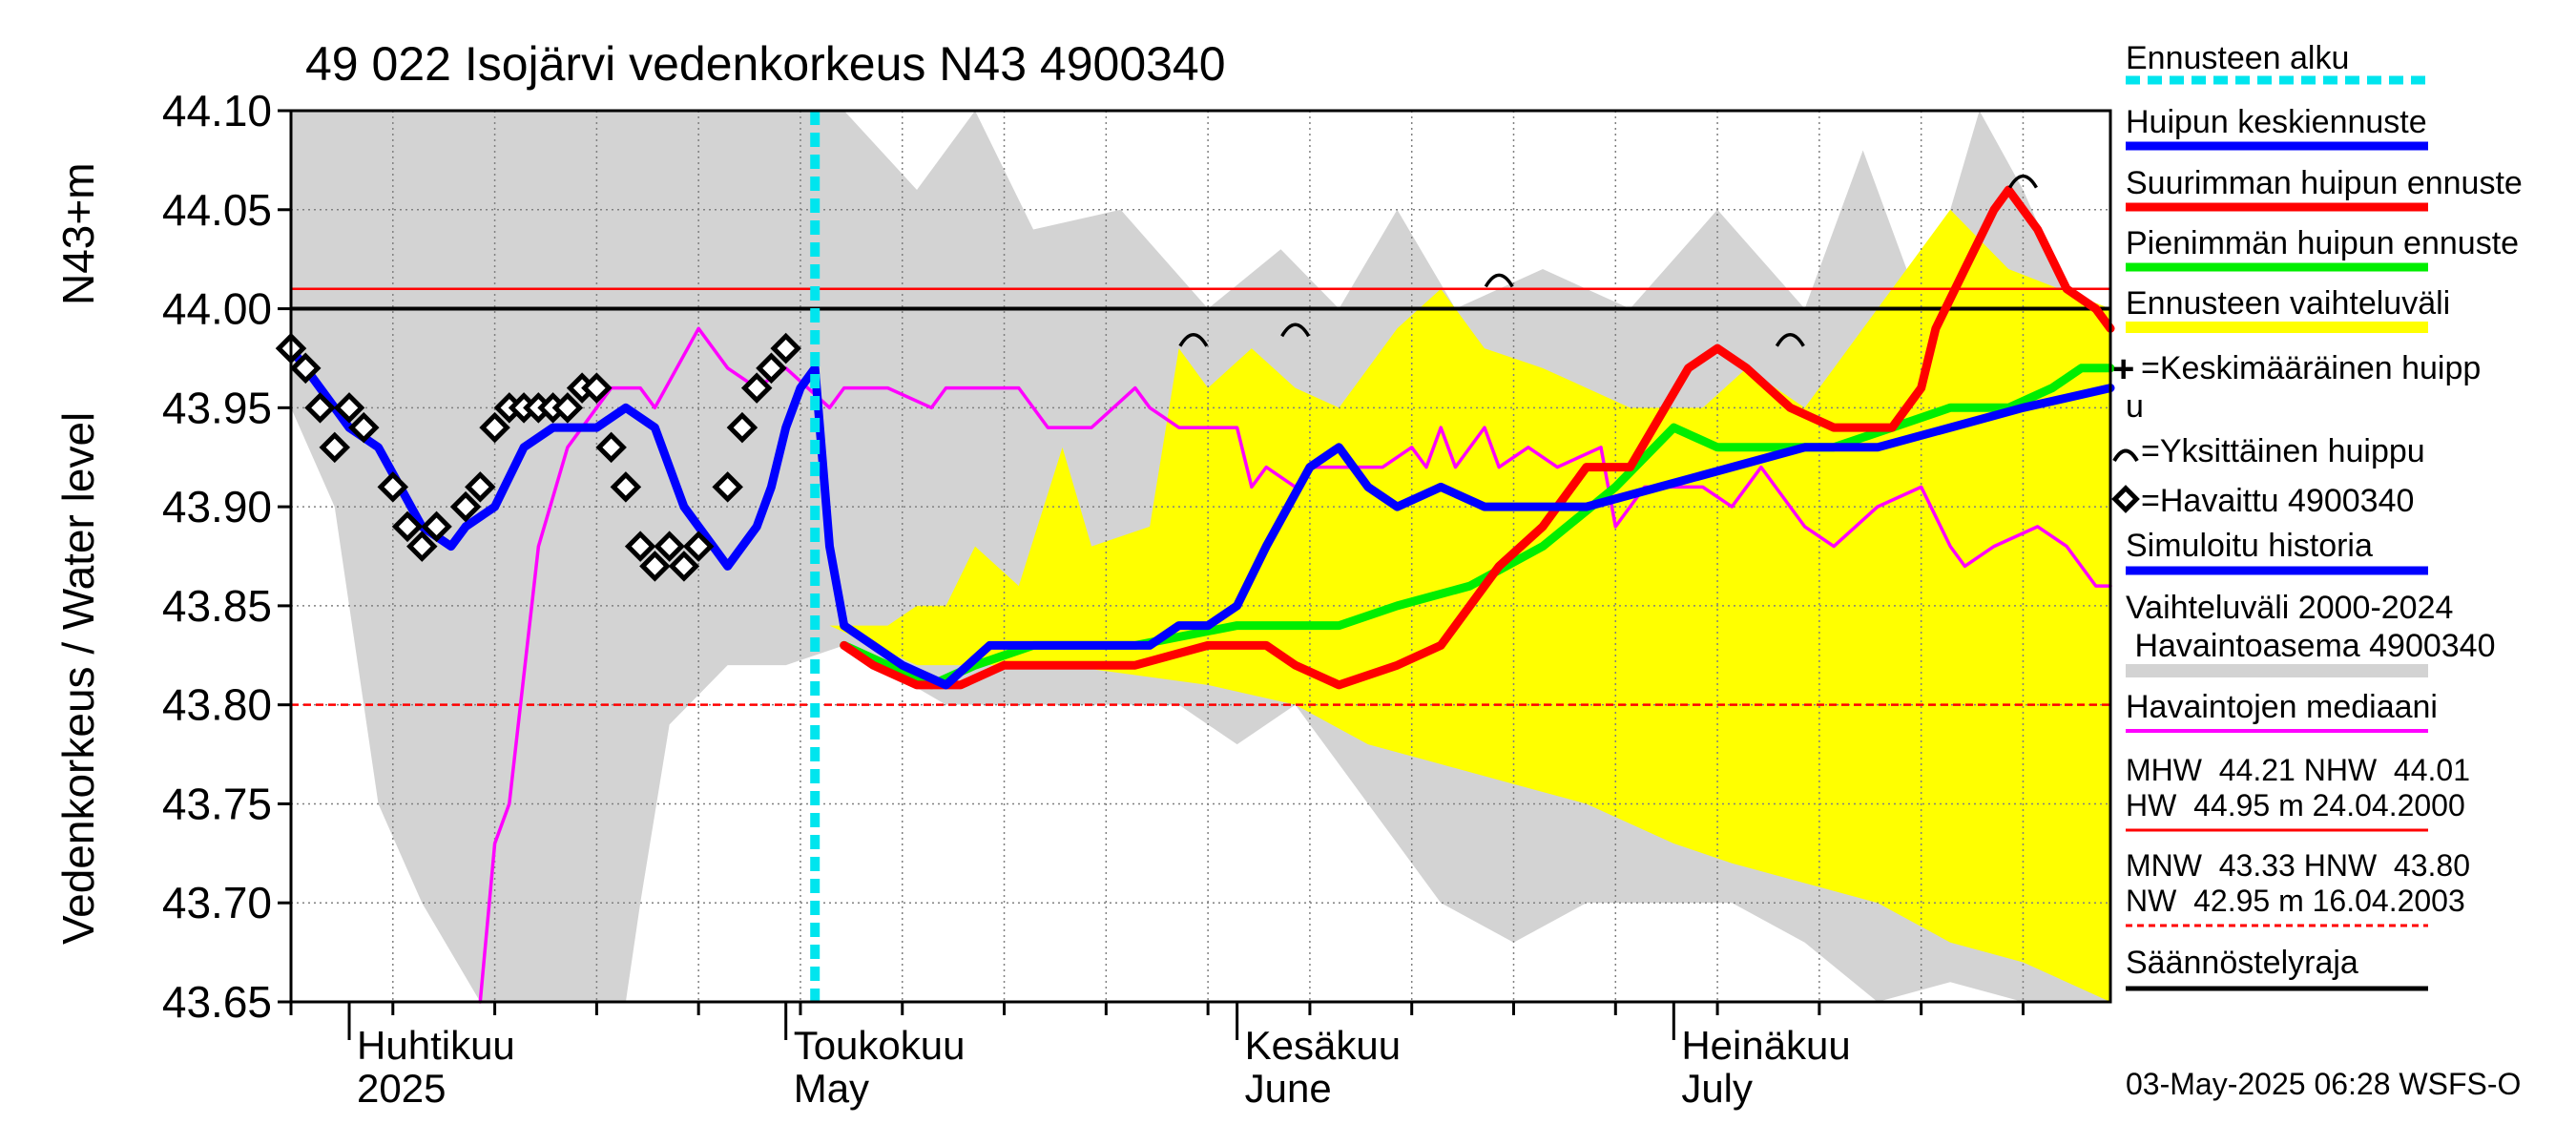 The width and height of the screenshot is (2576, 1145). What do you see at coordinates (2237, 58) in the screenshot?
I see `legend-forecast-start-label: Ennusteen alku` at bounding box center [2237, 58].